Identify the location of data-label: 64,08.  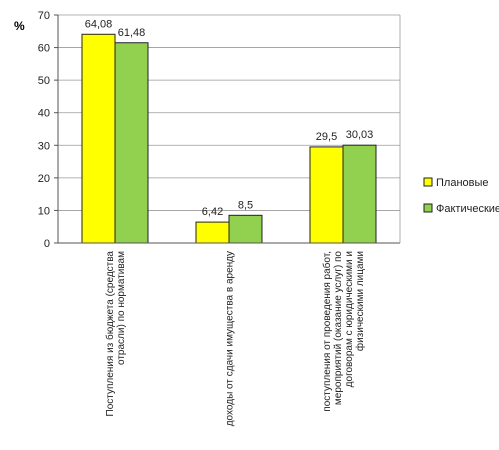
(99, 24).